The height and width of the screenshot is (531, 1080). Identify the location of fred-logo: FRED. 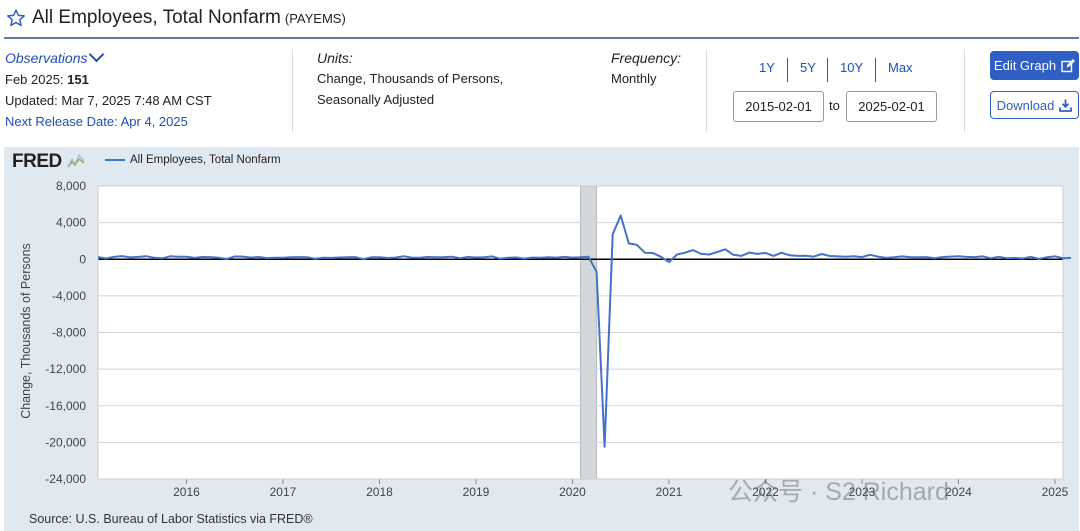
(48, 162).